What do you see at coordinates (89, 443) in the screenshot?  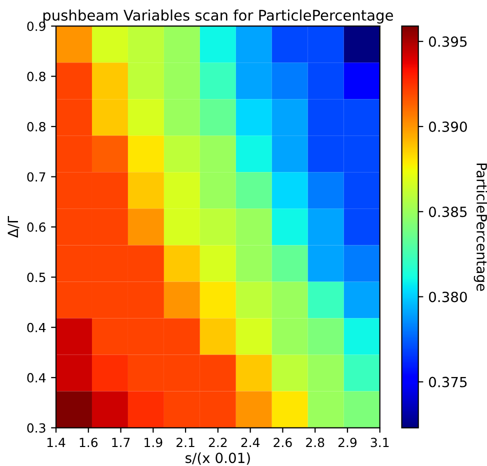 I see `x-tick-label: 1.6` at bounding box center [89, 443].